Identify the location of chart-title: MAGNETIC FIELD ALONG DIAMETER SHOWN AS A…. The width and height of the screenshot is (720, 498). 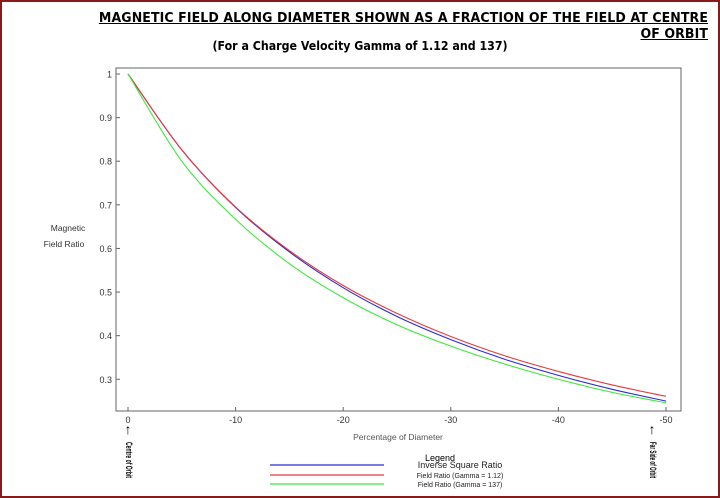
(403, 26).